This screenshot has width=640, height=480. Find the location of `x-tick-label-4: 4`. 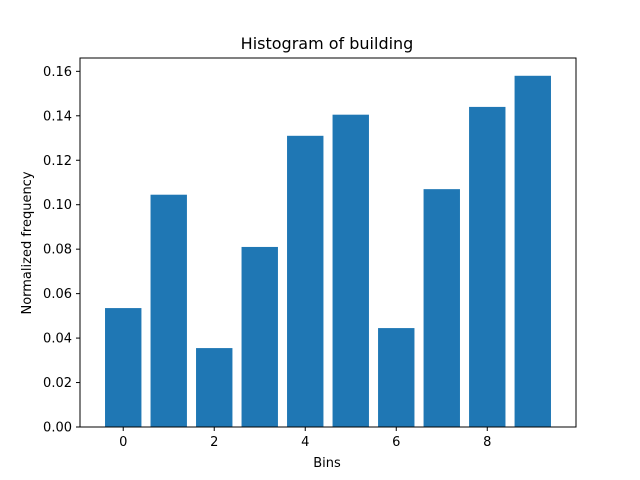

x-tick-label-4: 4 is located at coordinates (305, 442).